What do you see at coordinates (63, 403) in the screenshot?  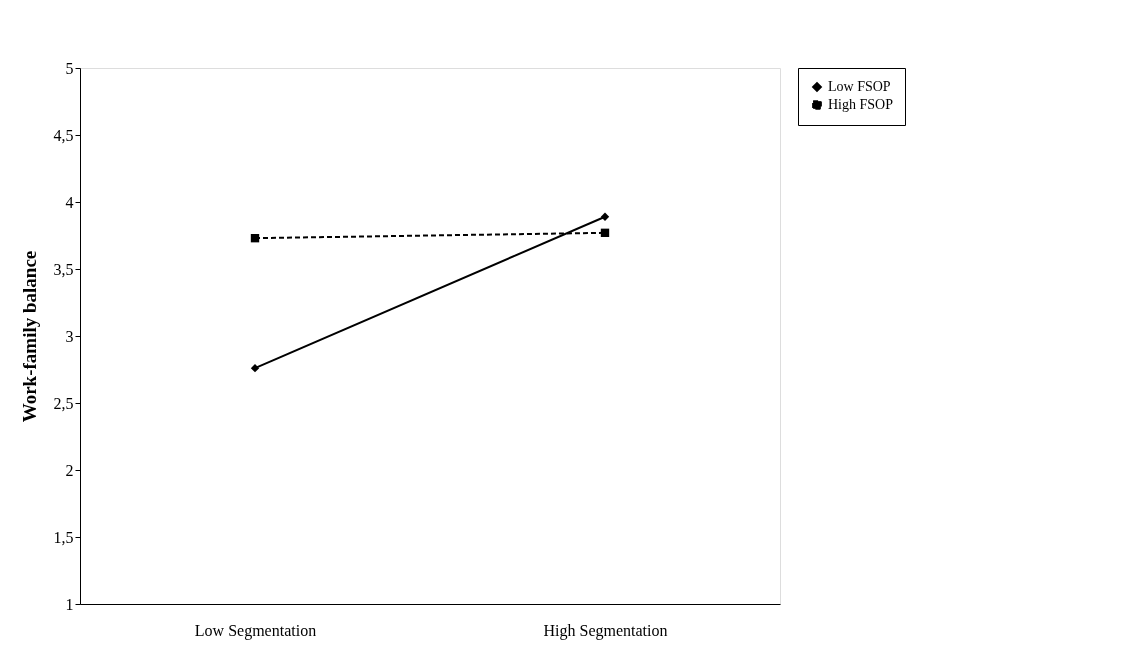 I see `y-tick-label: 2,5` at bounding box center [63, 403].